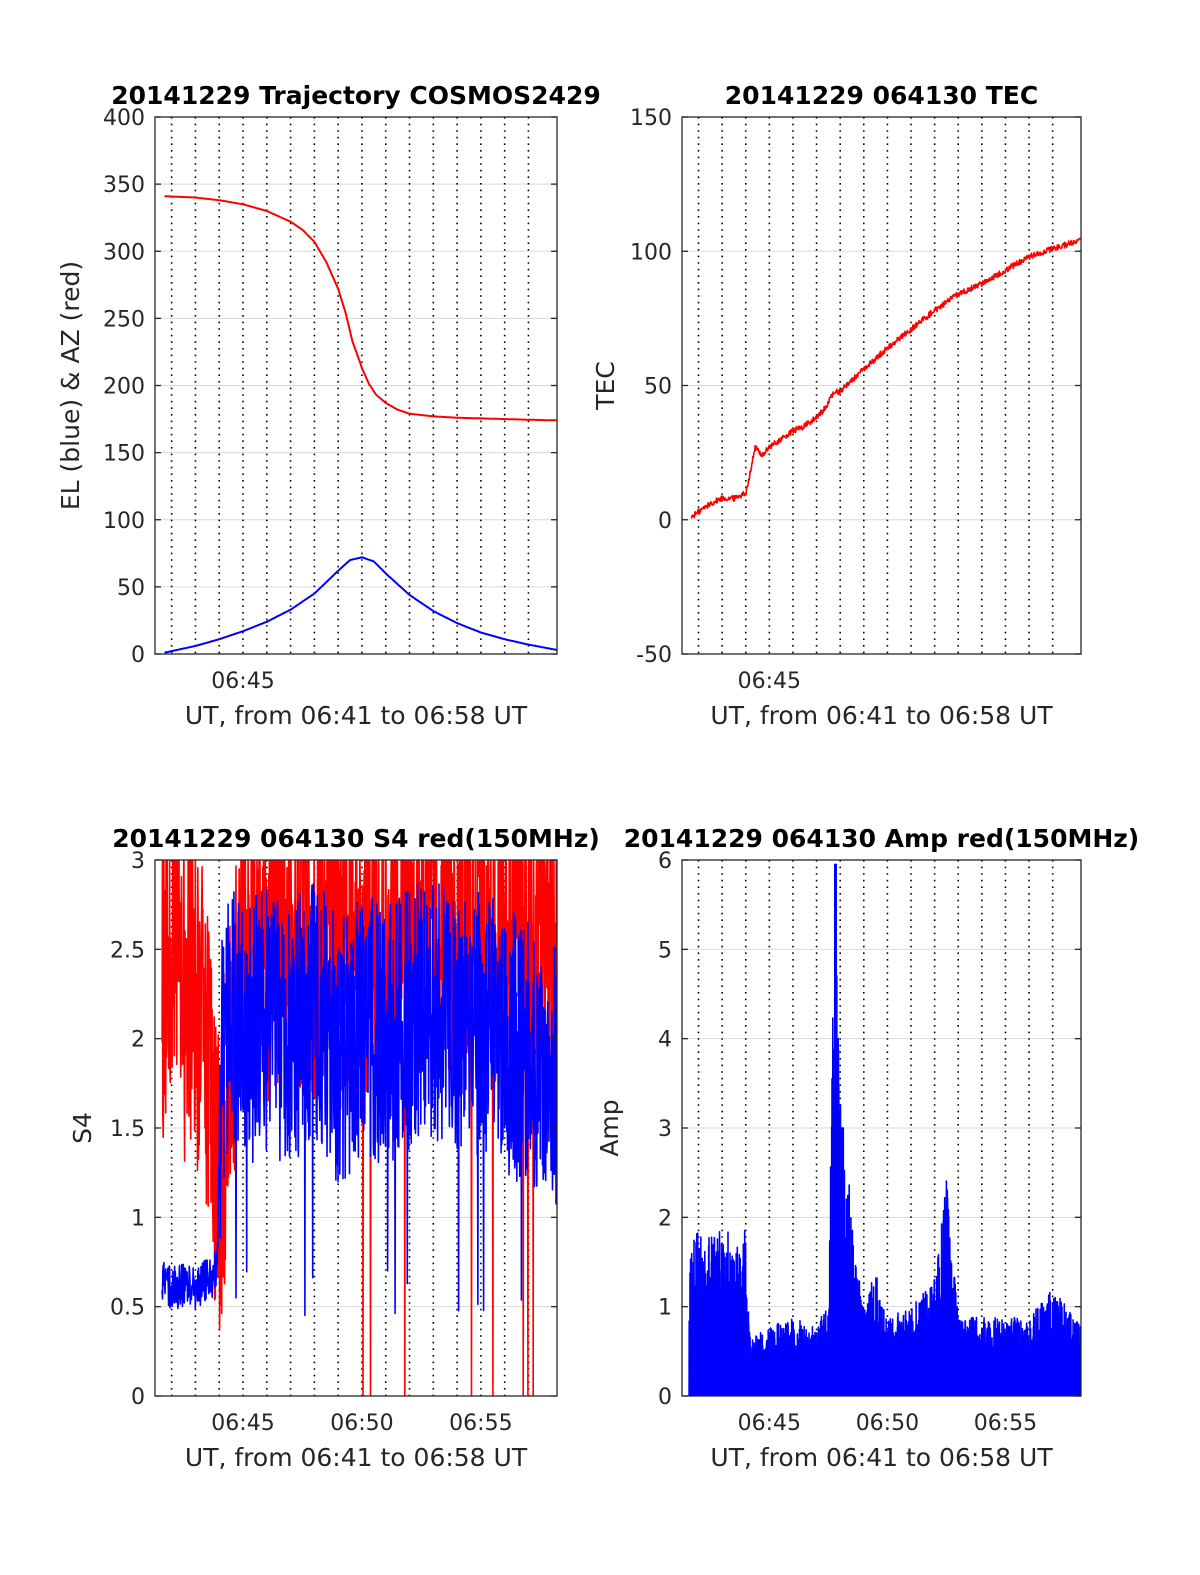 This screenshot has height=1575, width=1200. I want to click on chart-title: 20141229 064130 Amp red(150MHz), so click(882, 838).